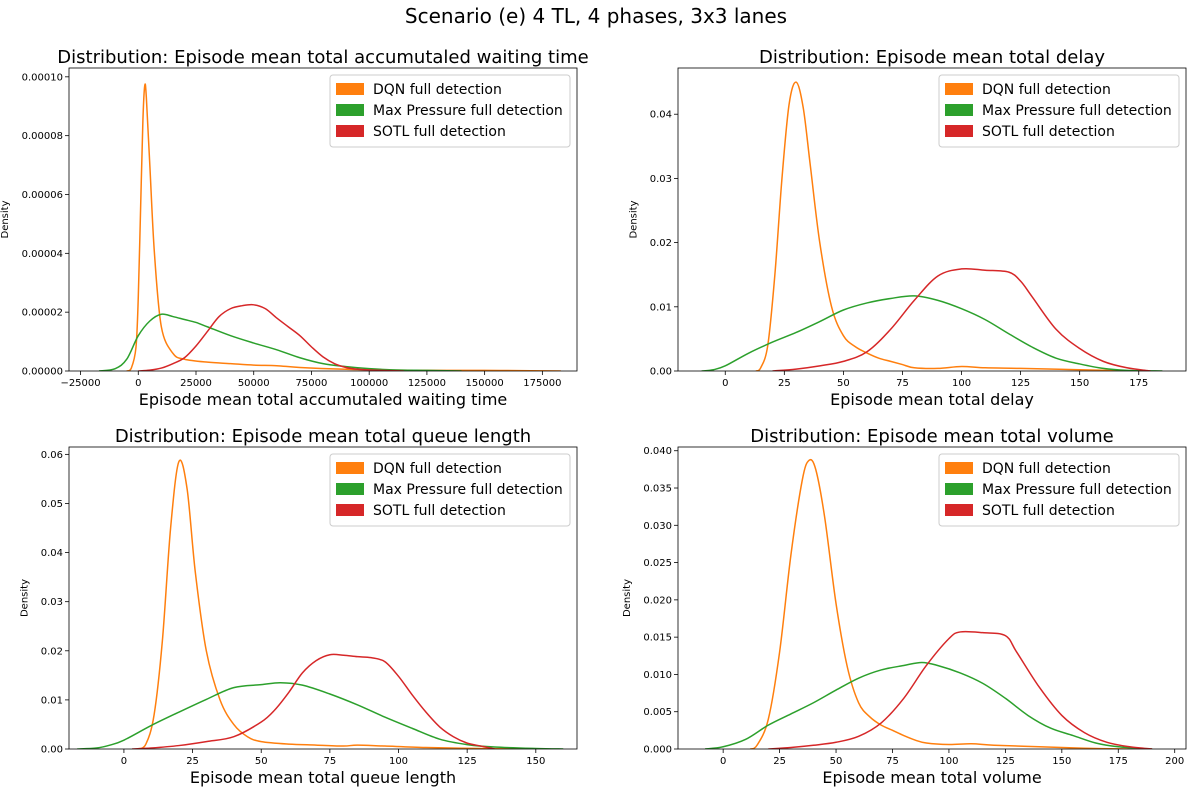  Describe the element at coordinates (661, 115) in the screenshot. I see `y-tick-label: 0.04` at that location.